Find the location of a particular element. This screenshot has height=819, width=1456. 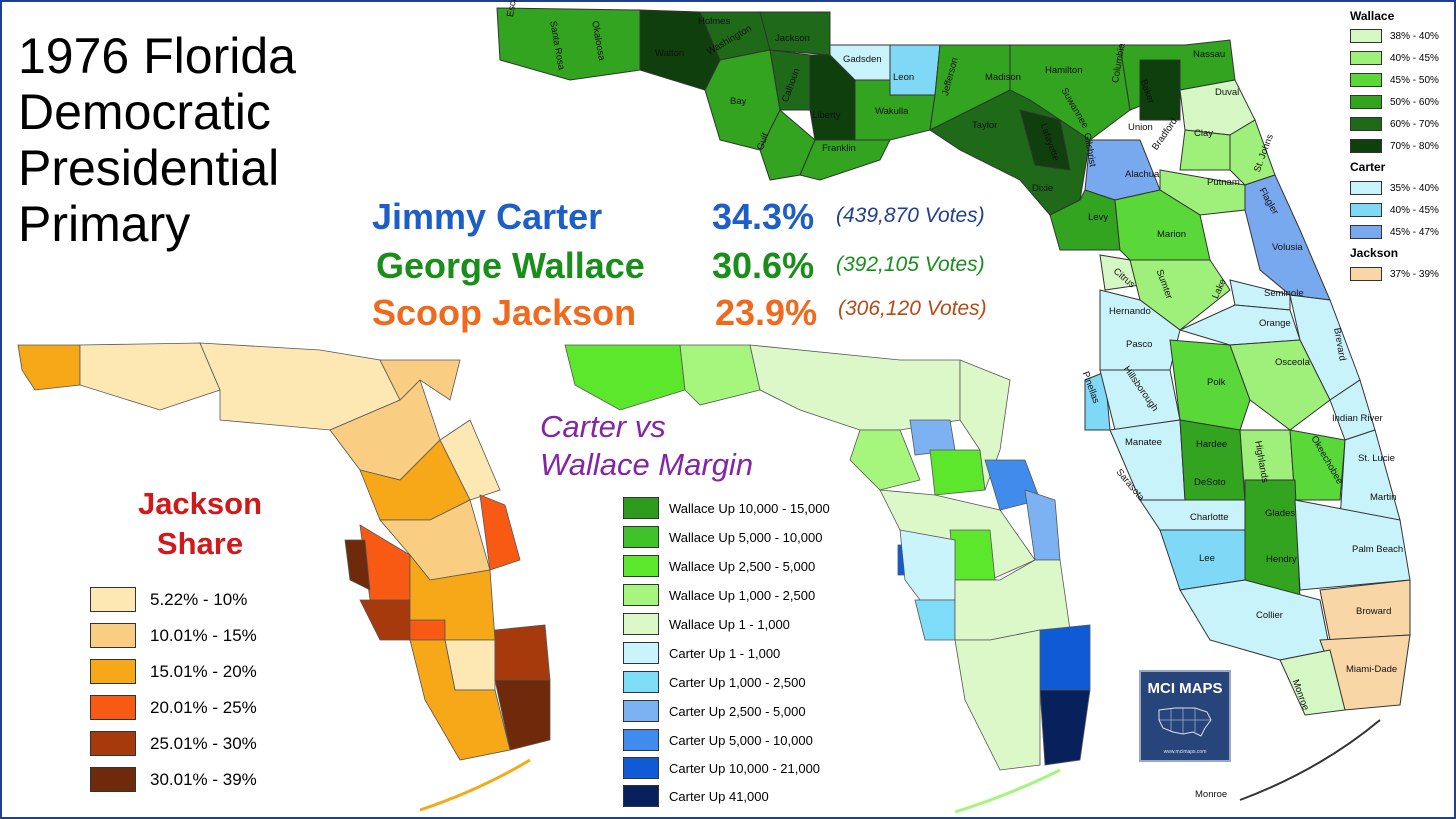

margin-map-title: Carter vs Wallace Margin is located at coordinates (646, 446).